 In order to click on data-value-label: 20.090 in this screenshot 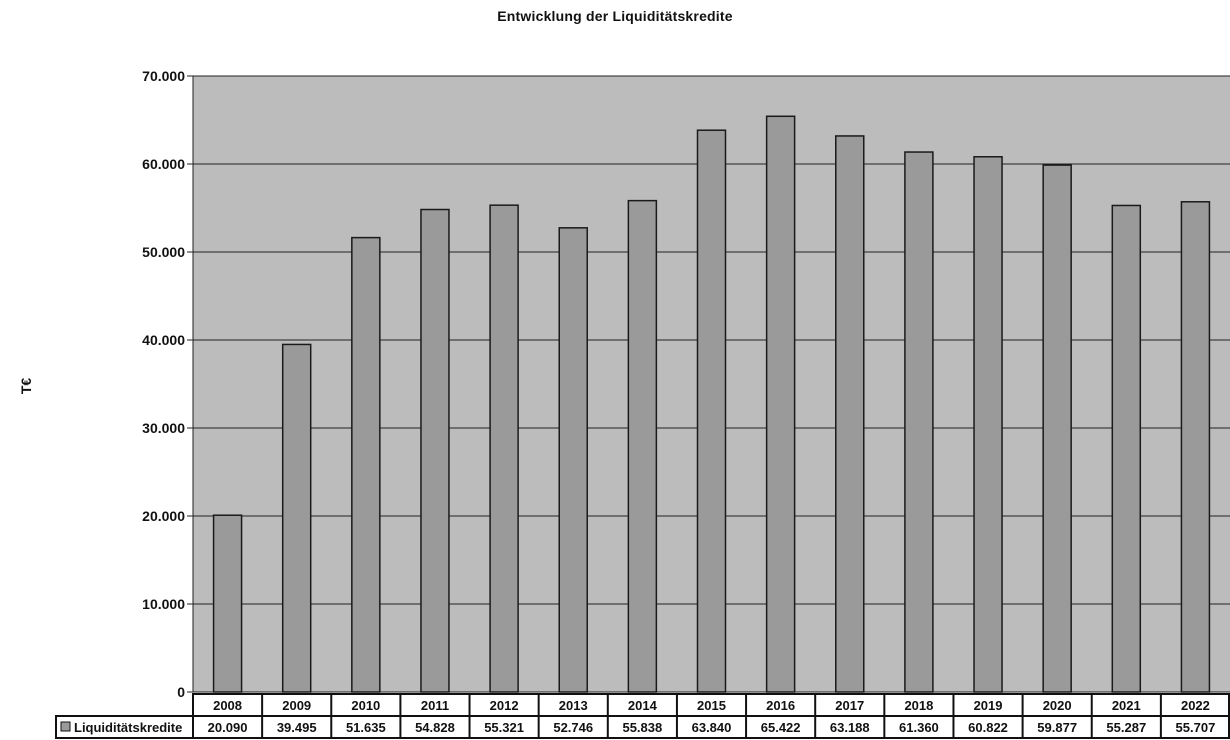, I will do `click(228, 727)`.